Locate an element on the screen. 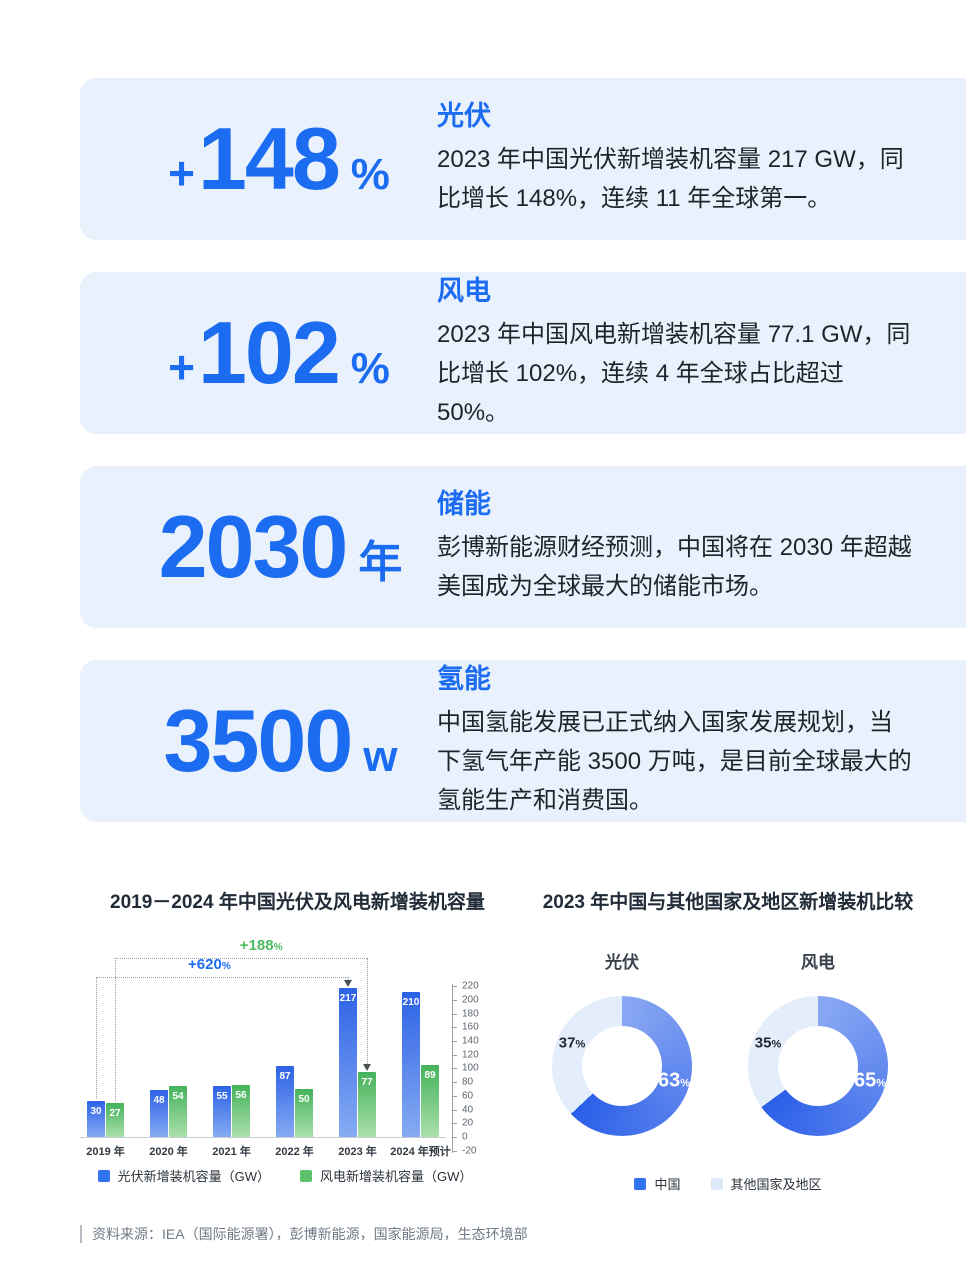  stat-number: 148 is located at coordinates (269, 158).